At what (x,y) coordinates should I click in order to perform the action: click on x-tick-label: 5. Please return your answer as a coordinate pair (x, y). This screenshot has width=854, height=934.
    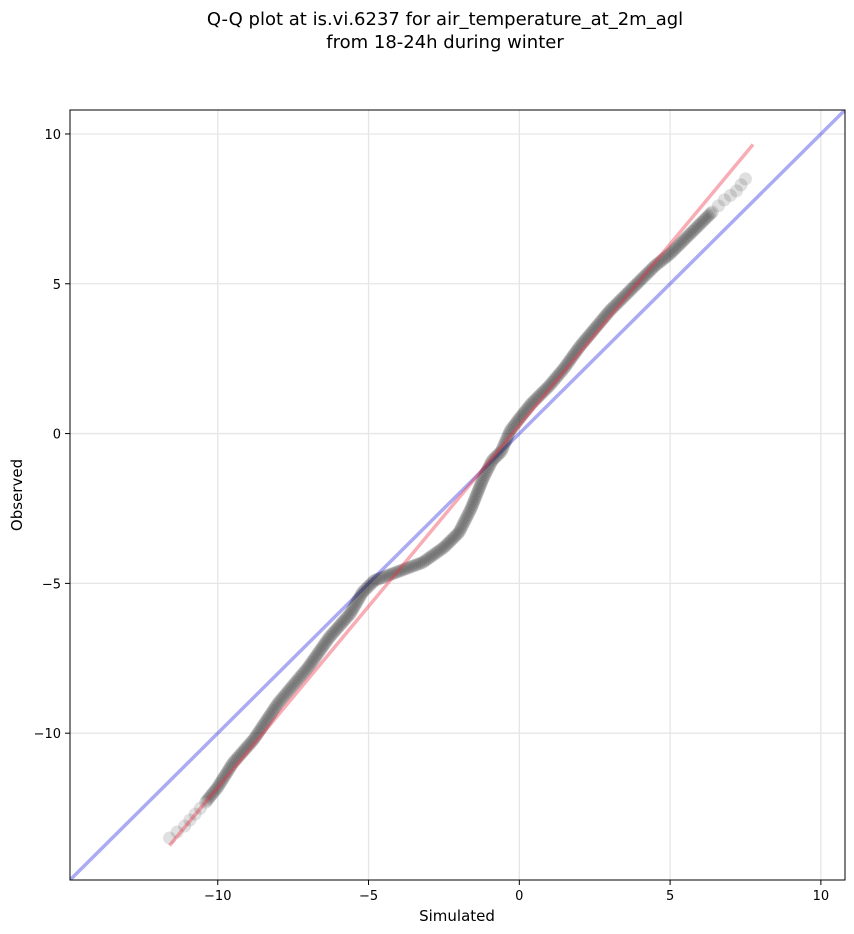
    Looking at the image, I should click on (670, 896).